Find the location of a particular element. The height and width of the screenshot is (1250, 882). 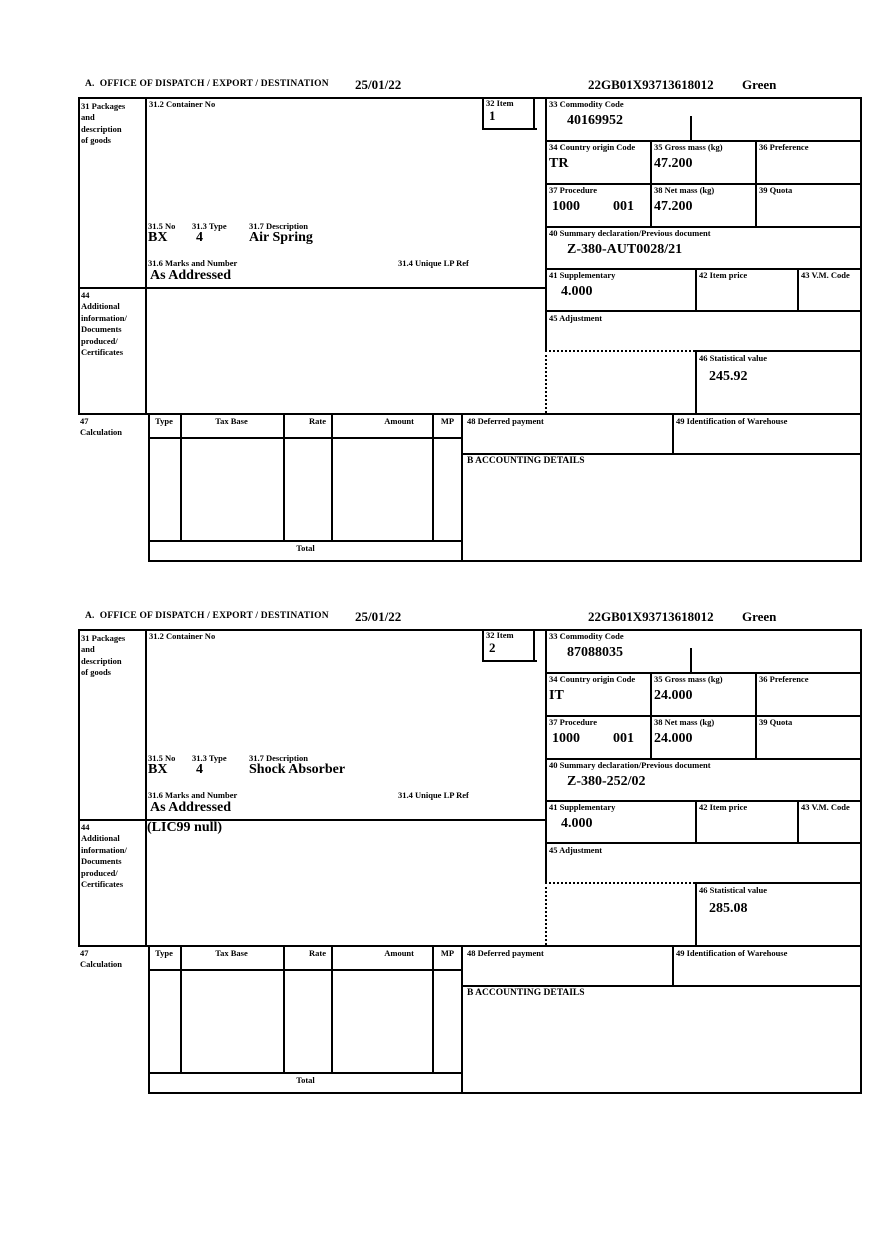

gross-mass-value: 47.200 is located at coordinates (673, 163).